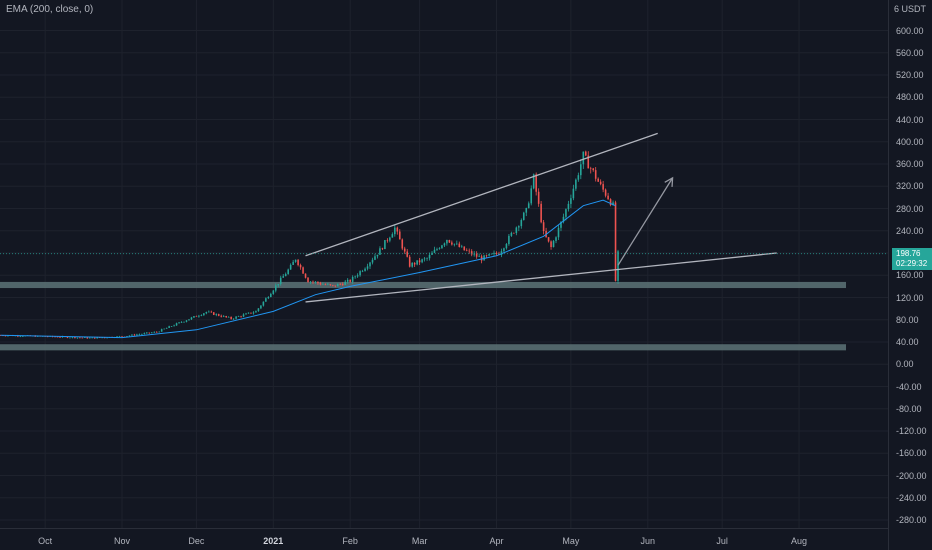  What do you see at coordinates (910, 230) in the screenshot?
I see `price-tick-label: 240.00` at bounding box center [910, 230].